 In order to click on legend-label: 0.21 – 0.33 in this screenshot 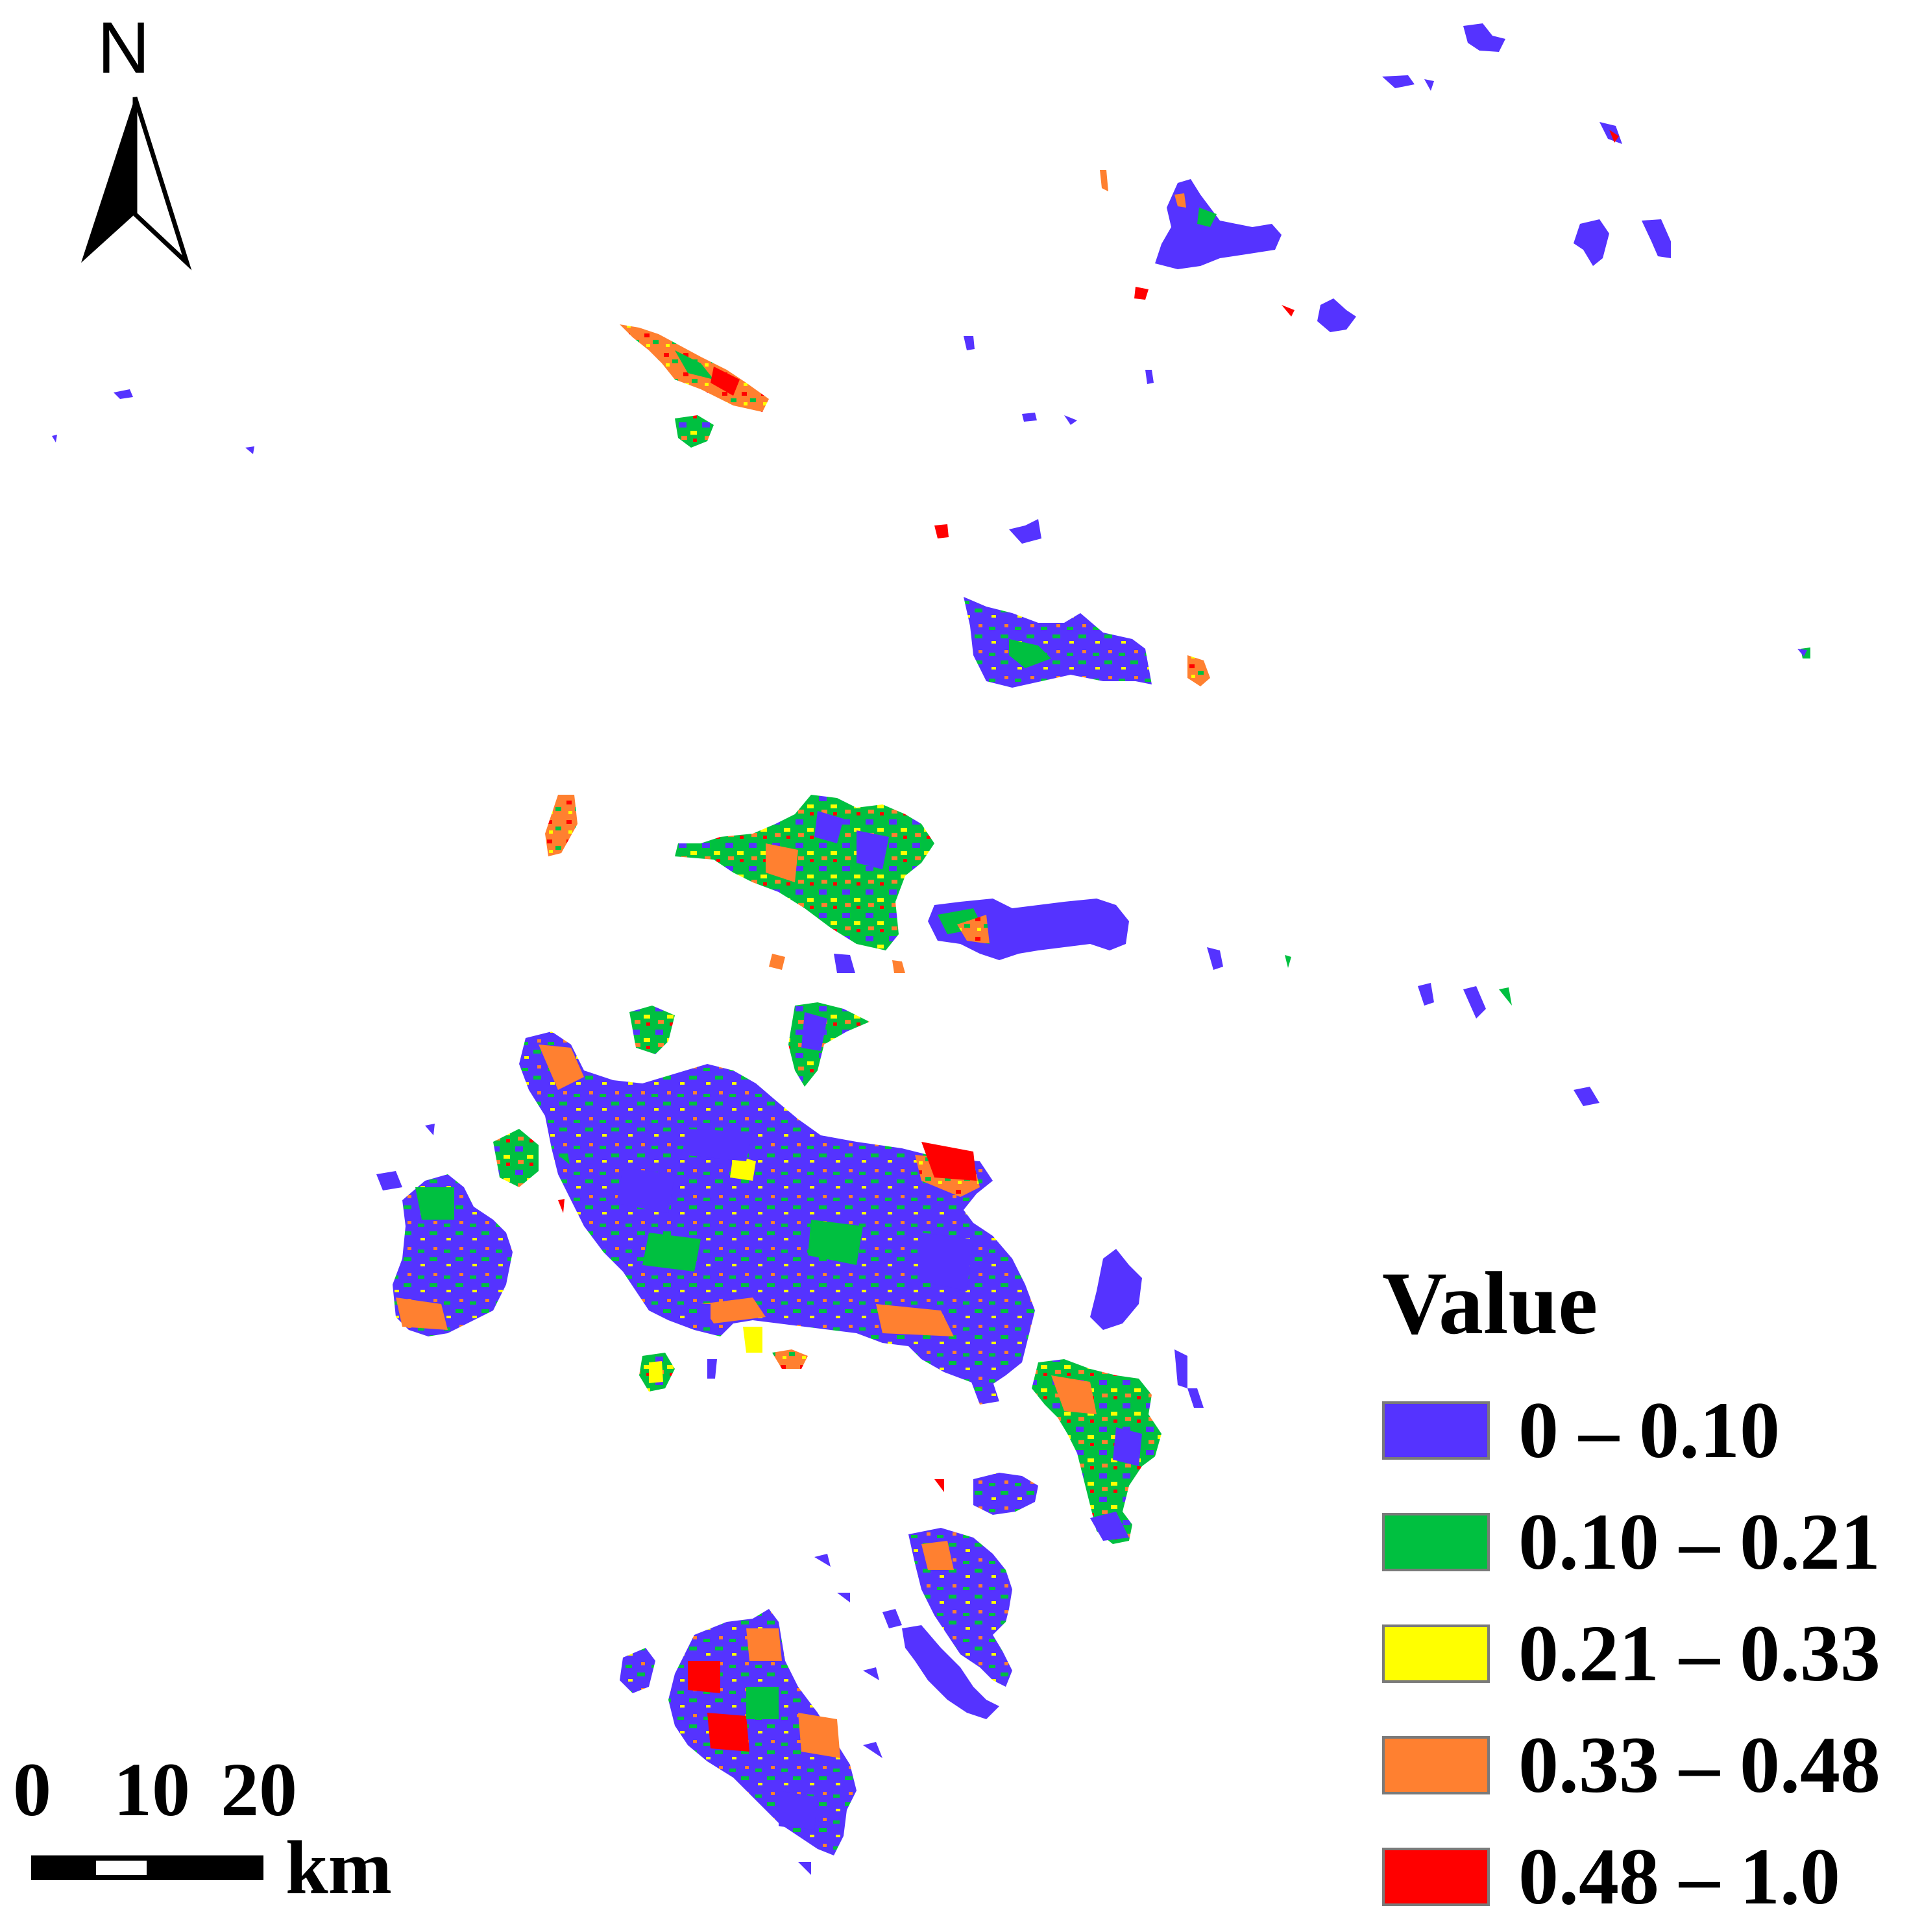, I will do `click(1699, 1653)`.